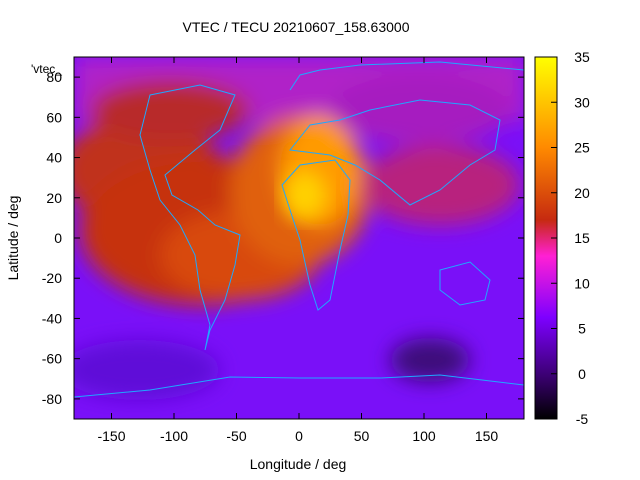 The height and width of the screenshot is (480, 640). What do you see at coordinates (13, 238) in the screenshot?
I see `y-axis-label: Latitude / deg` at bounding box center [13, 238].